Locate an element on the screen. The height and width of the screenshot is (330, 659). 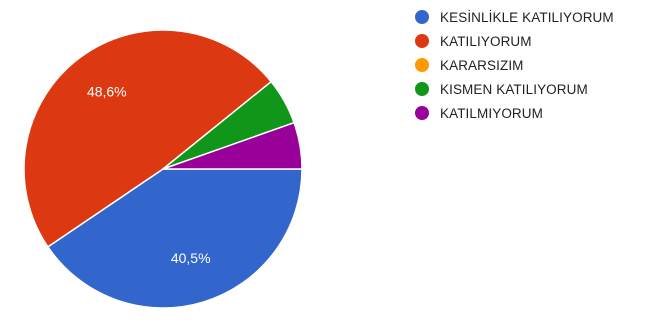
legend-label: KISMEN KATILIYORUM is located at coordinates (514, 89).